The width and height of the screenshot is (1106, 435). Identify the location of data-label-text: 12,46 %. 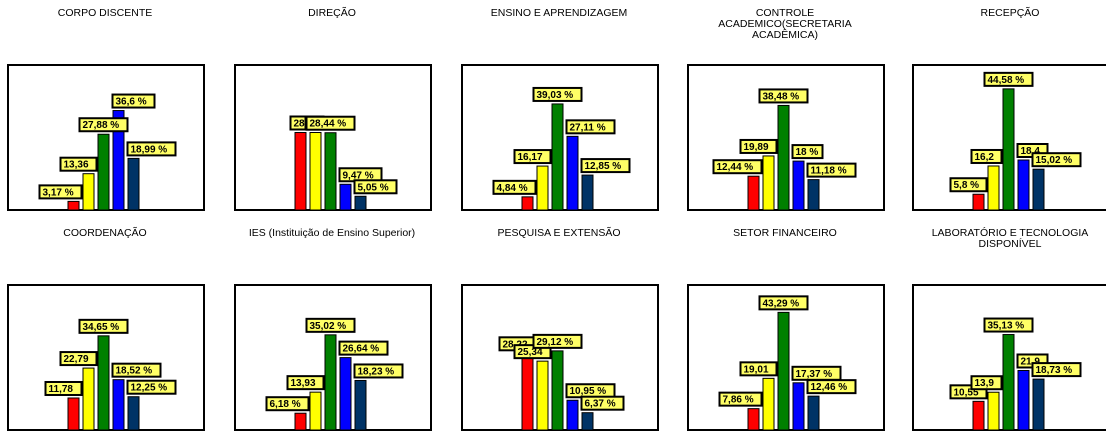
(829, 387).